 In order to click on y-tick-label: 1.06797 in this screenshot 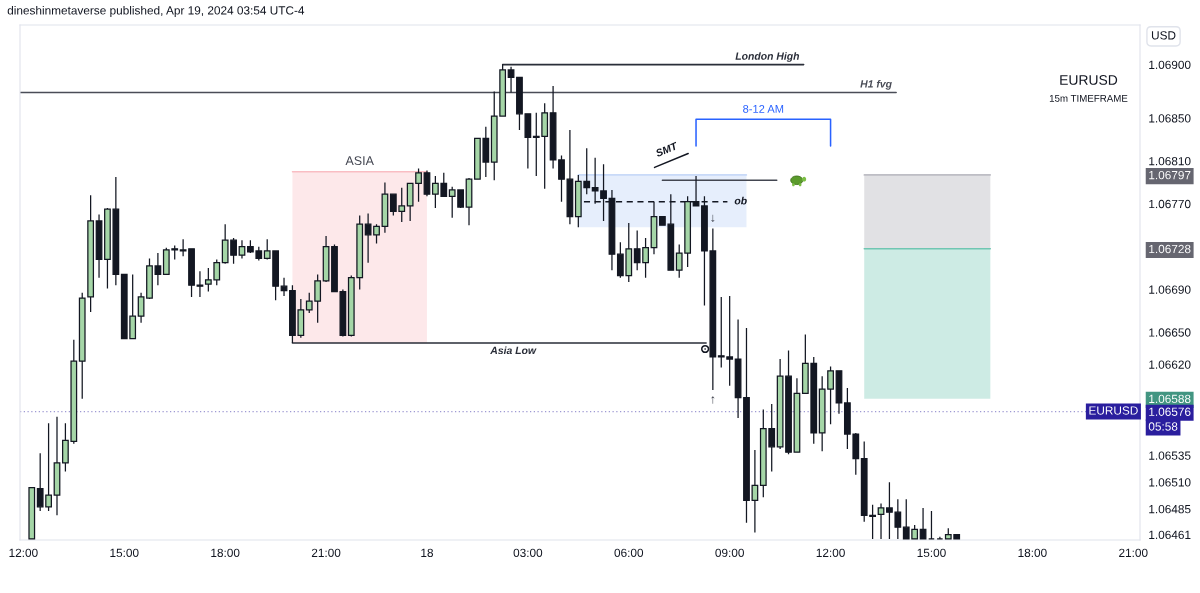, I will do `click(1170, 175)`.